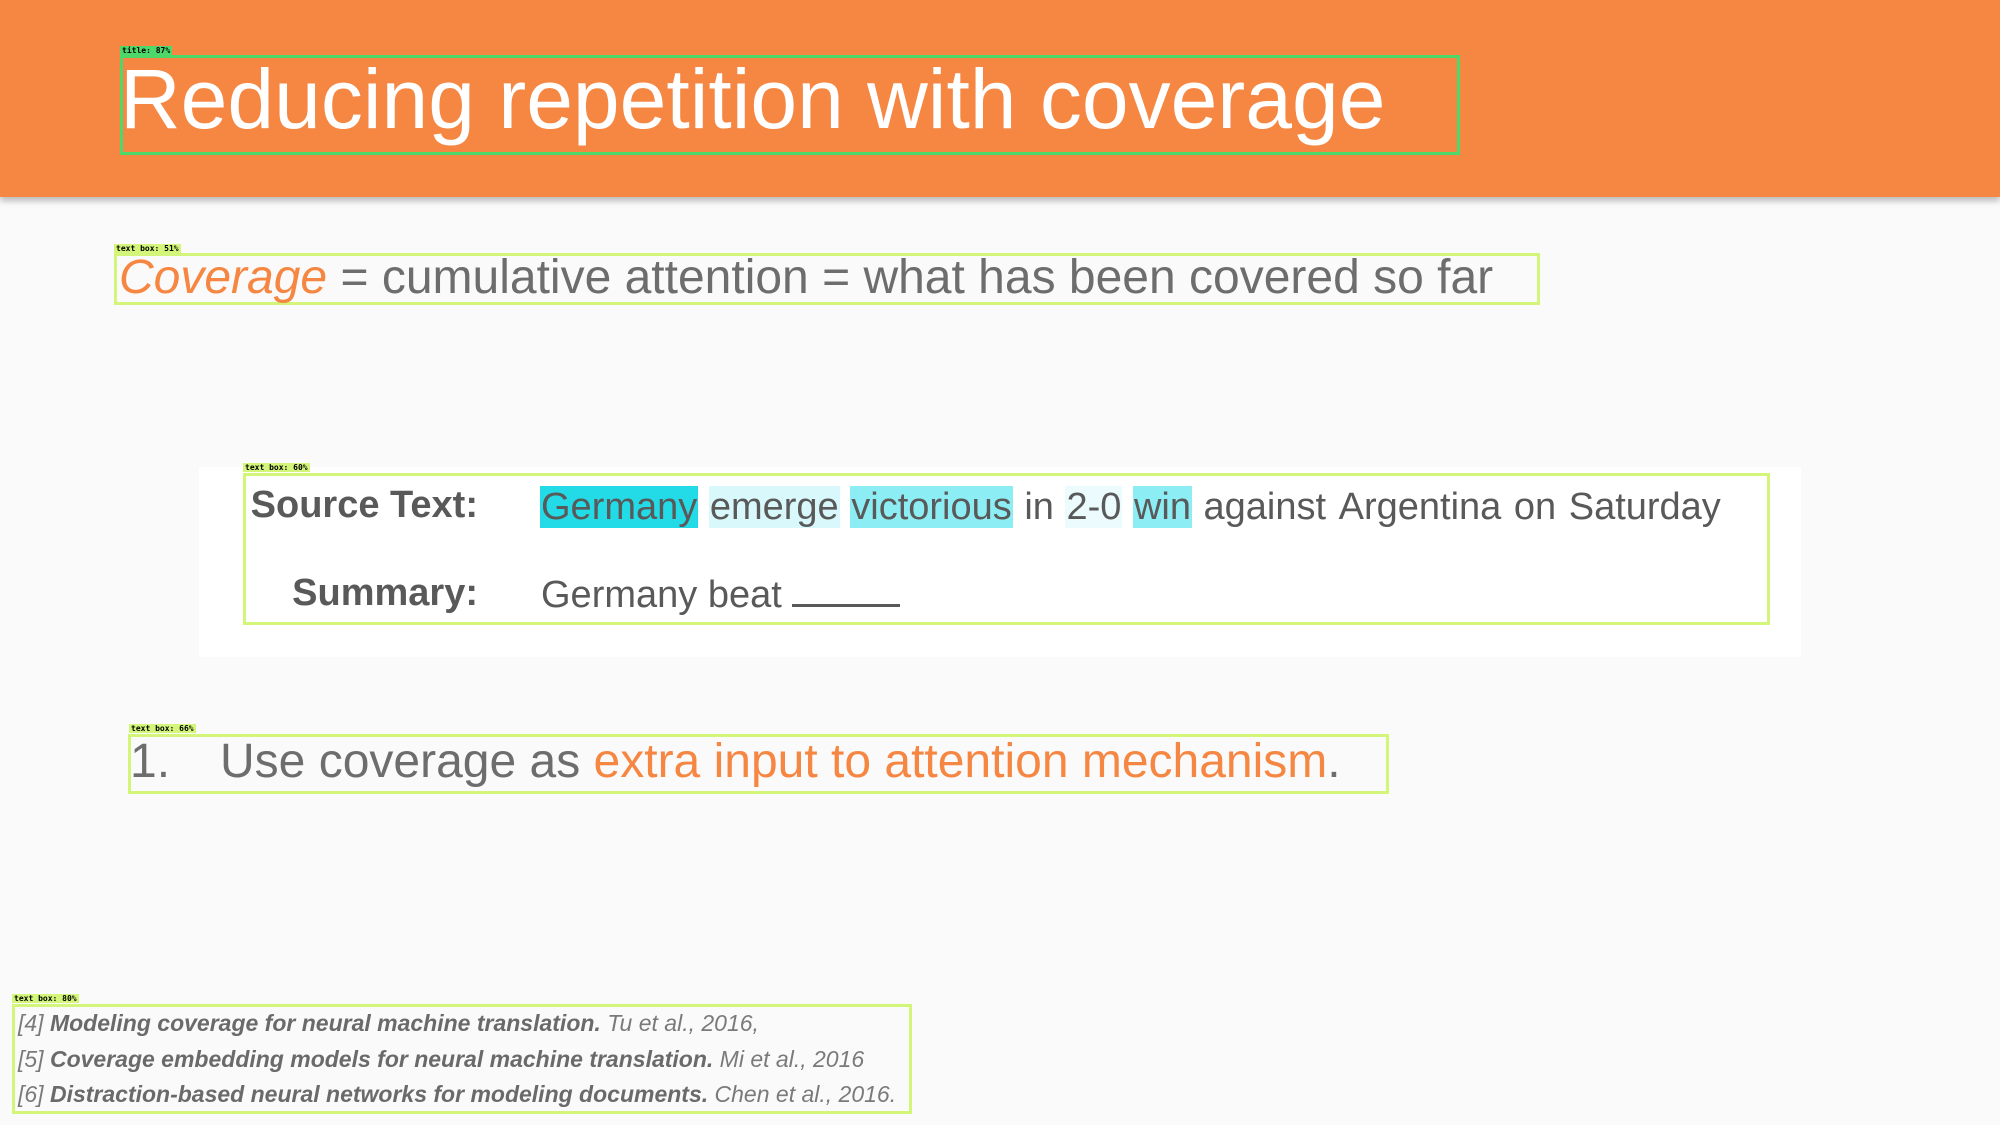 Image resolution: width=2000 pixels, height=1125 pixels. Describe the element at coordinates (1265, 507) in the screenshot. I see `source-token: against` at that location.